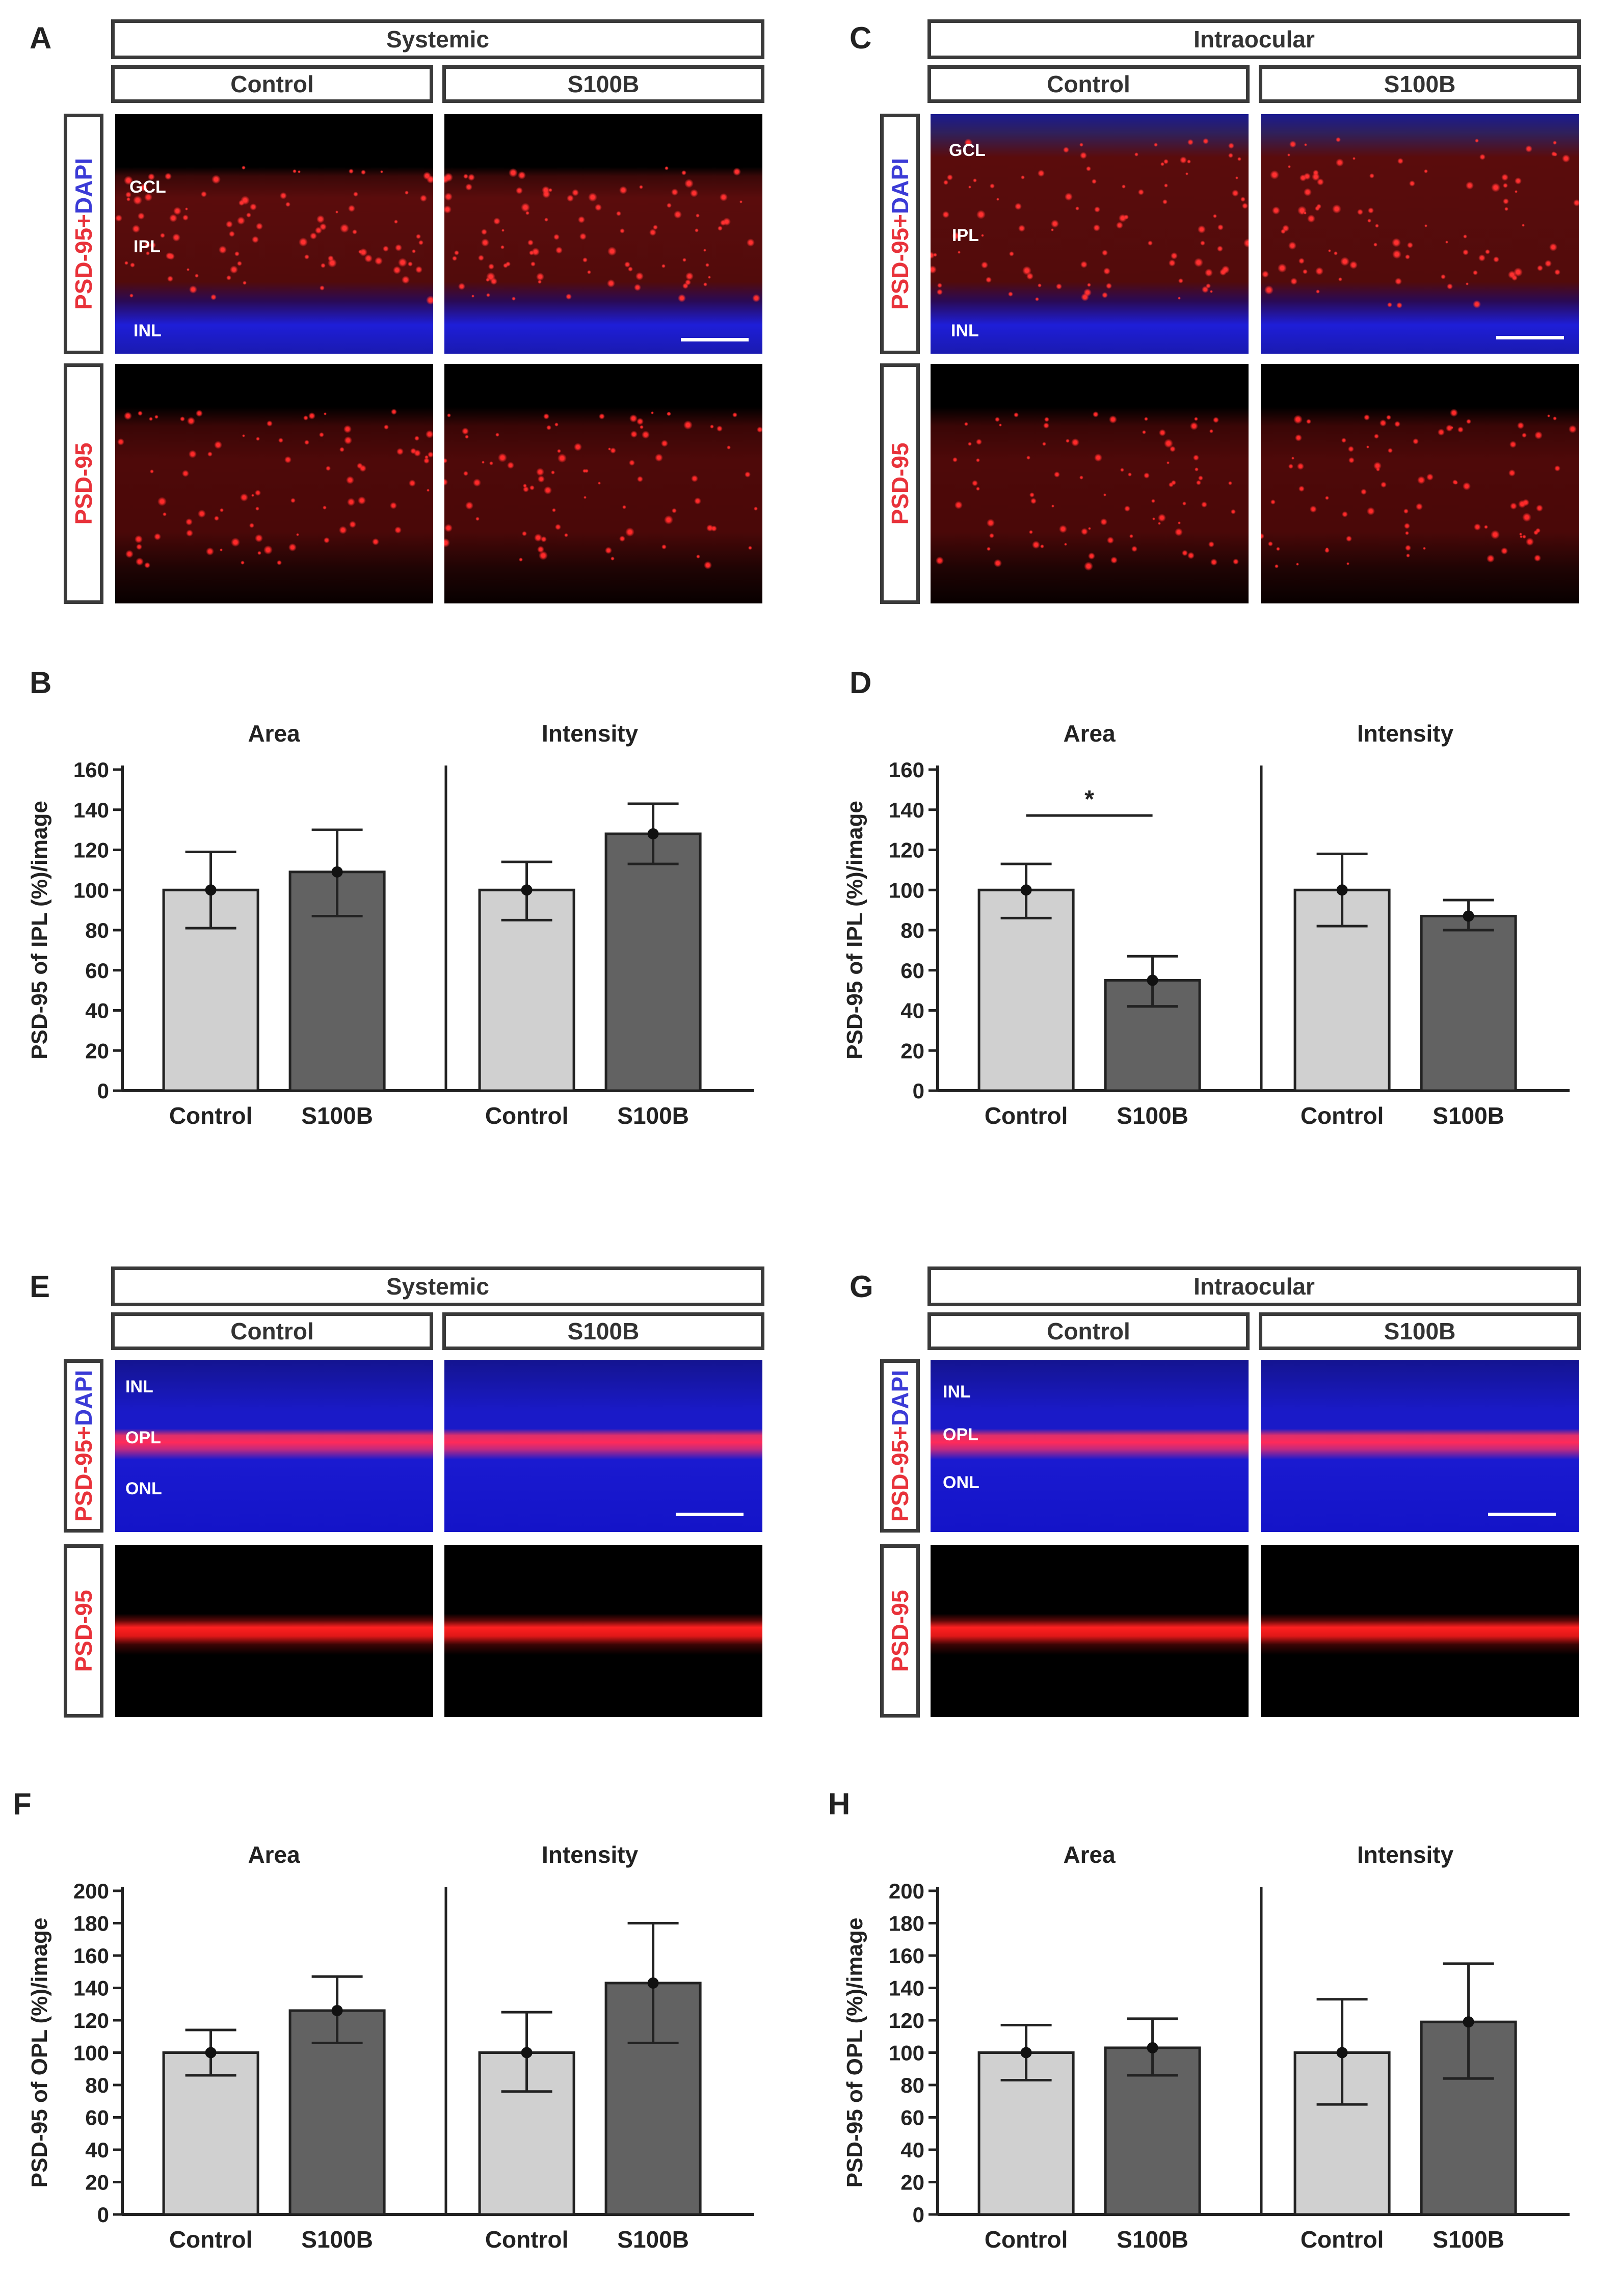  What do you see at coordinates (274, 1446) in the screenshot?
I see `micrograph-e-control-merged` at bounding box center [274, 1446].